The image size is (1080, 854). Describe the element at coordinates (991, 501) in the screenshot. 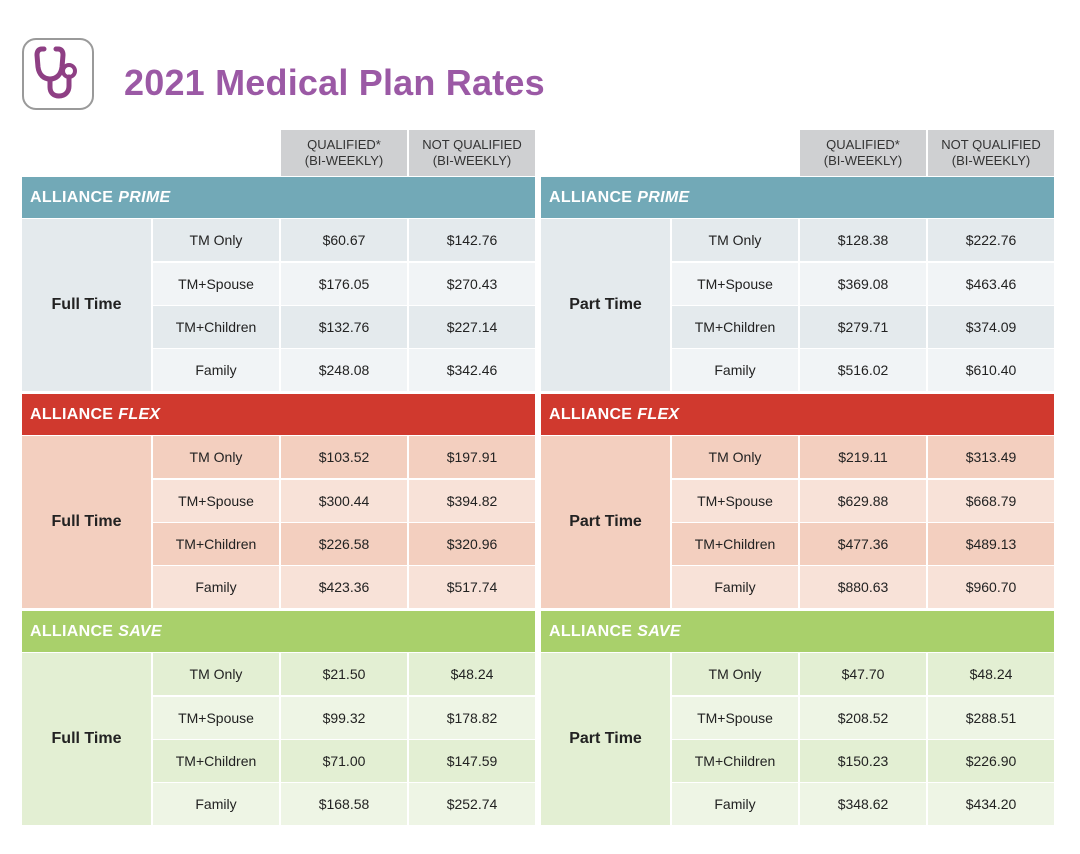

I see `not-qualified-rate: $668.79` at that location.